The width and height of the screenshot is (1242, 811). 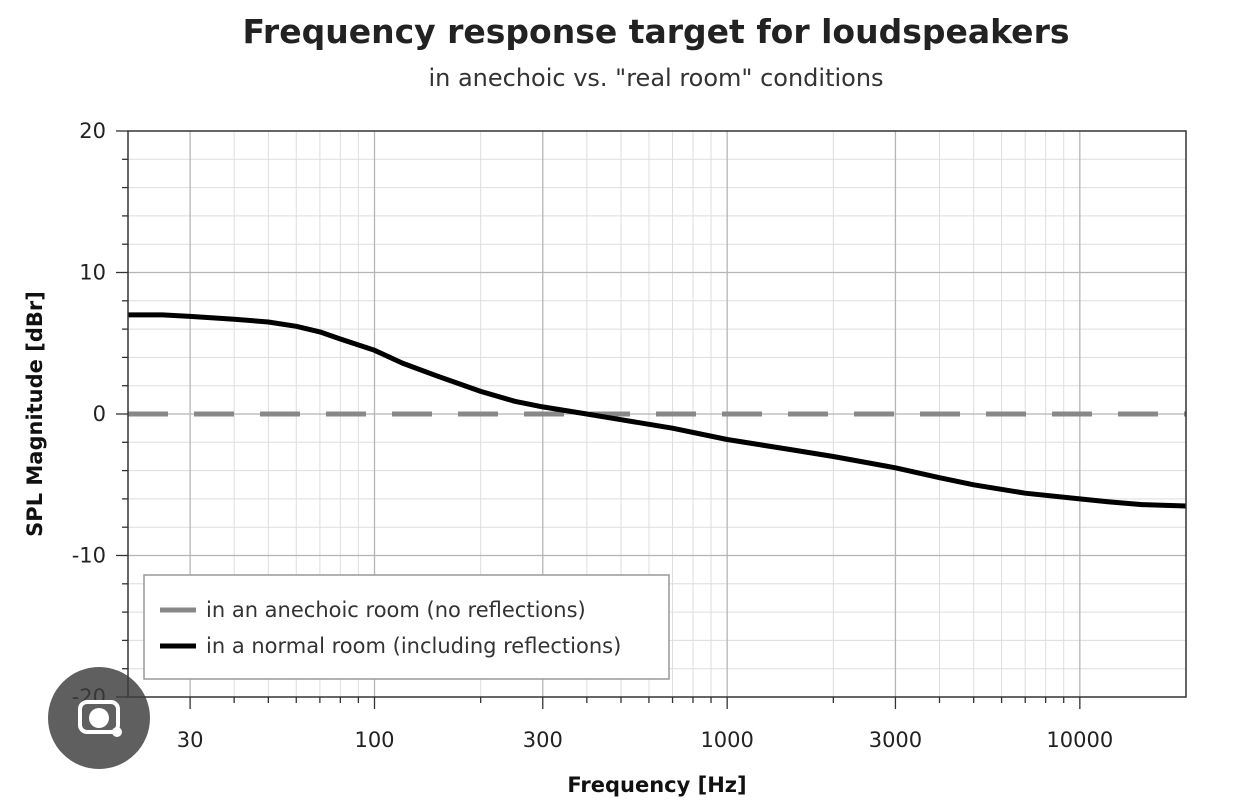 What do you see at coordinates (190, 740) in the screenshot?
I see `x-tick-label: 30` at bounding box center [190, 740].